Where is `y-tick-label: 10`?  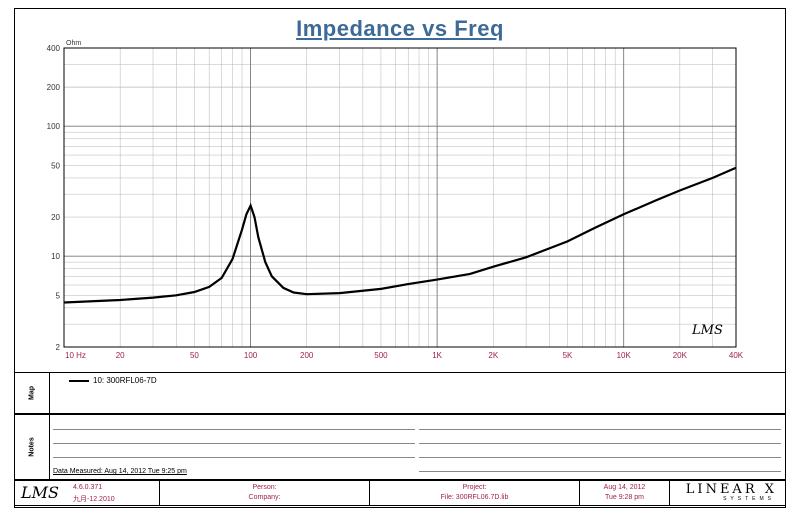
y-tick-label: 10 is located at coordinates (55, 256).